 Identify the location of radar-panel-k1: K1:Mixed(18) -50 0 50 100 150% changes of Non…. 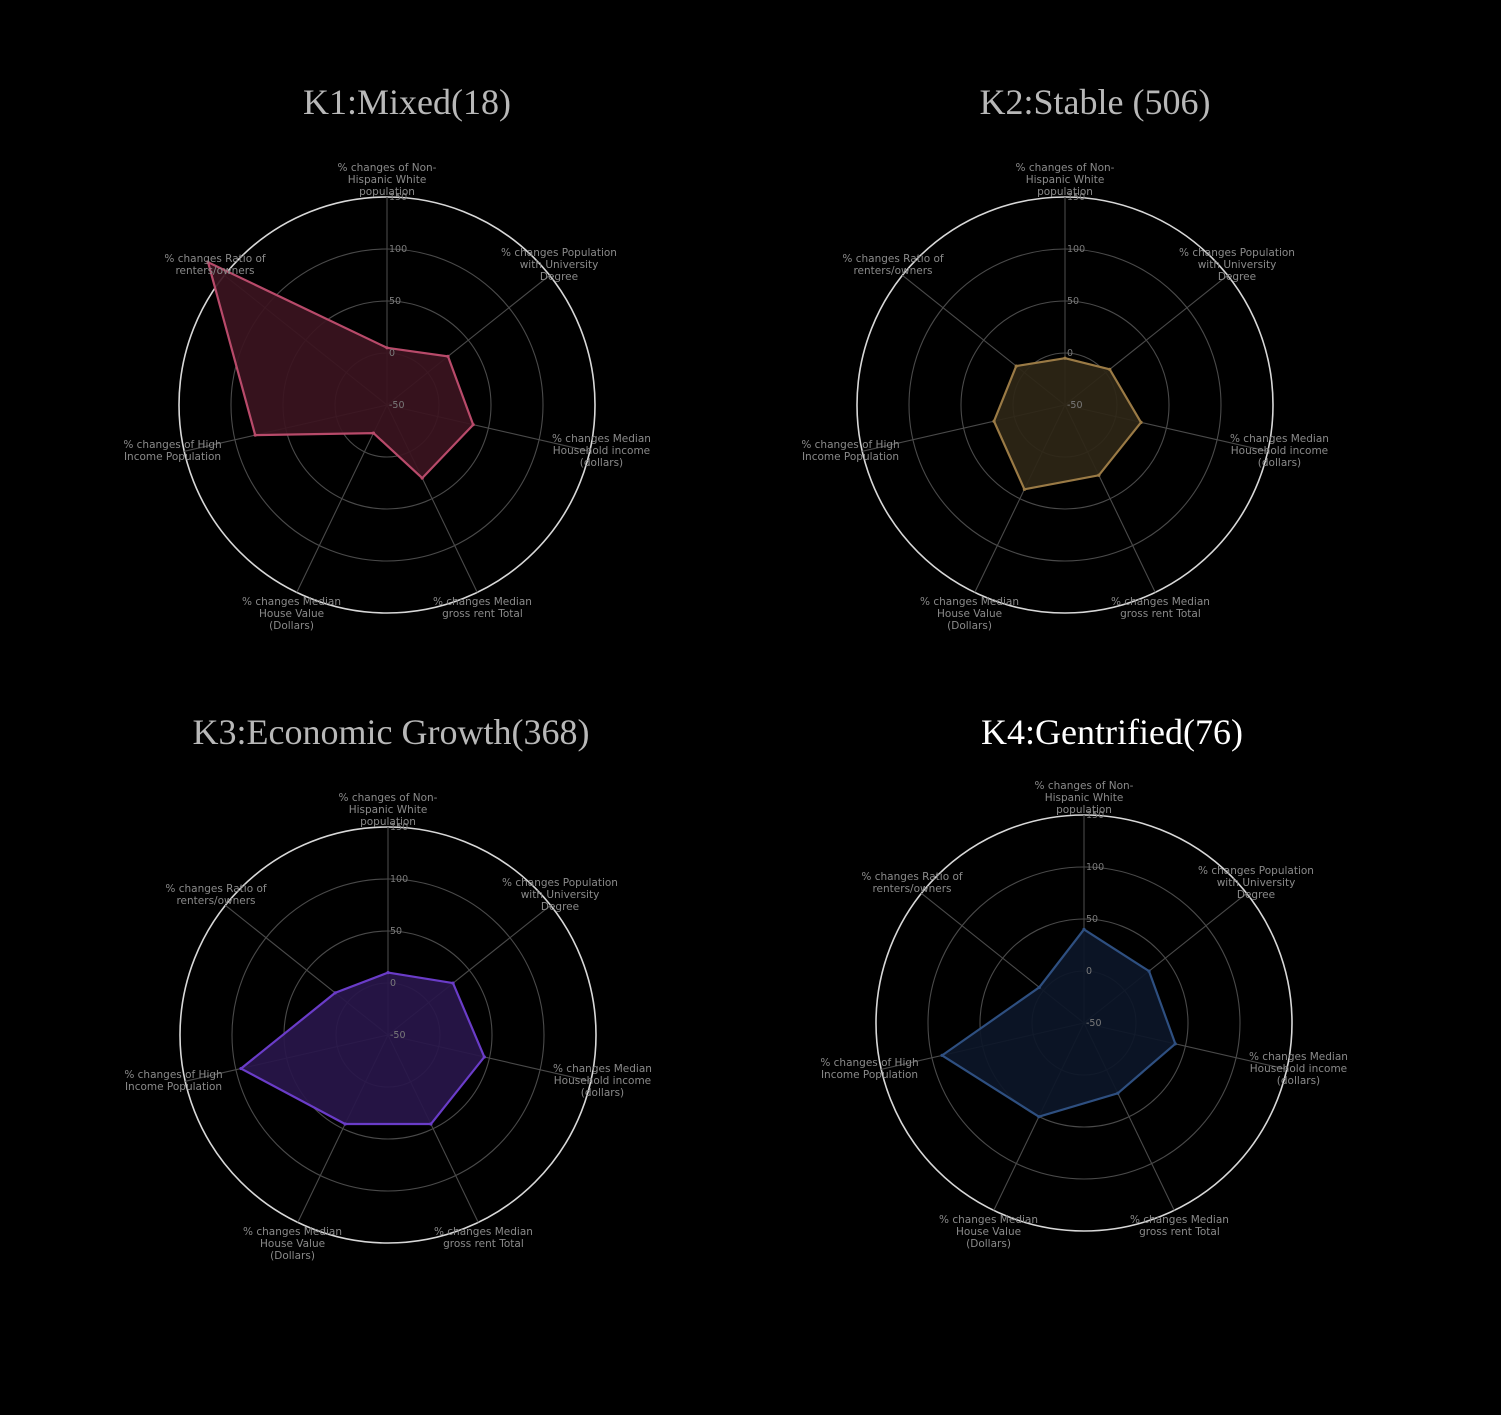
(387, 357).